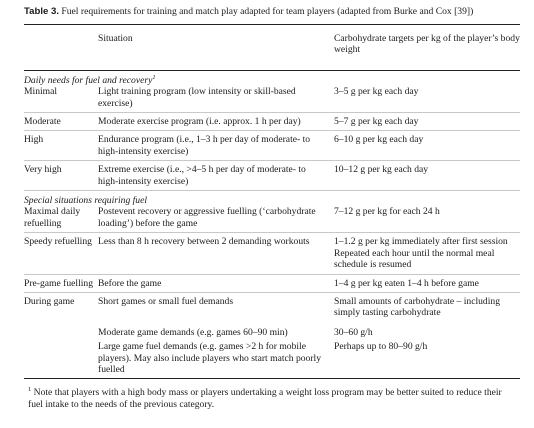 This screenshot has height=428, width=534. What do you see at coordinates (41, 92) in the screenshot?
I see `level-cell: Minimal` at bounding box center [41, 92].